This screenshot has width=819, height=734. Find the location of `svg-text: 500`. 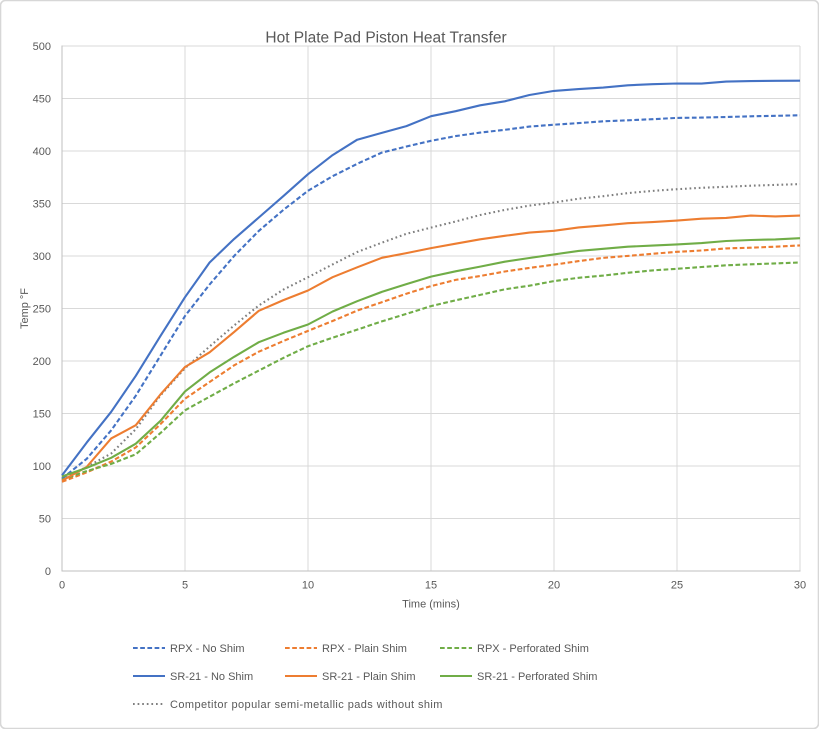

svg-text: 500 is located at coordinates (42, 47).